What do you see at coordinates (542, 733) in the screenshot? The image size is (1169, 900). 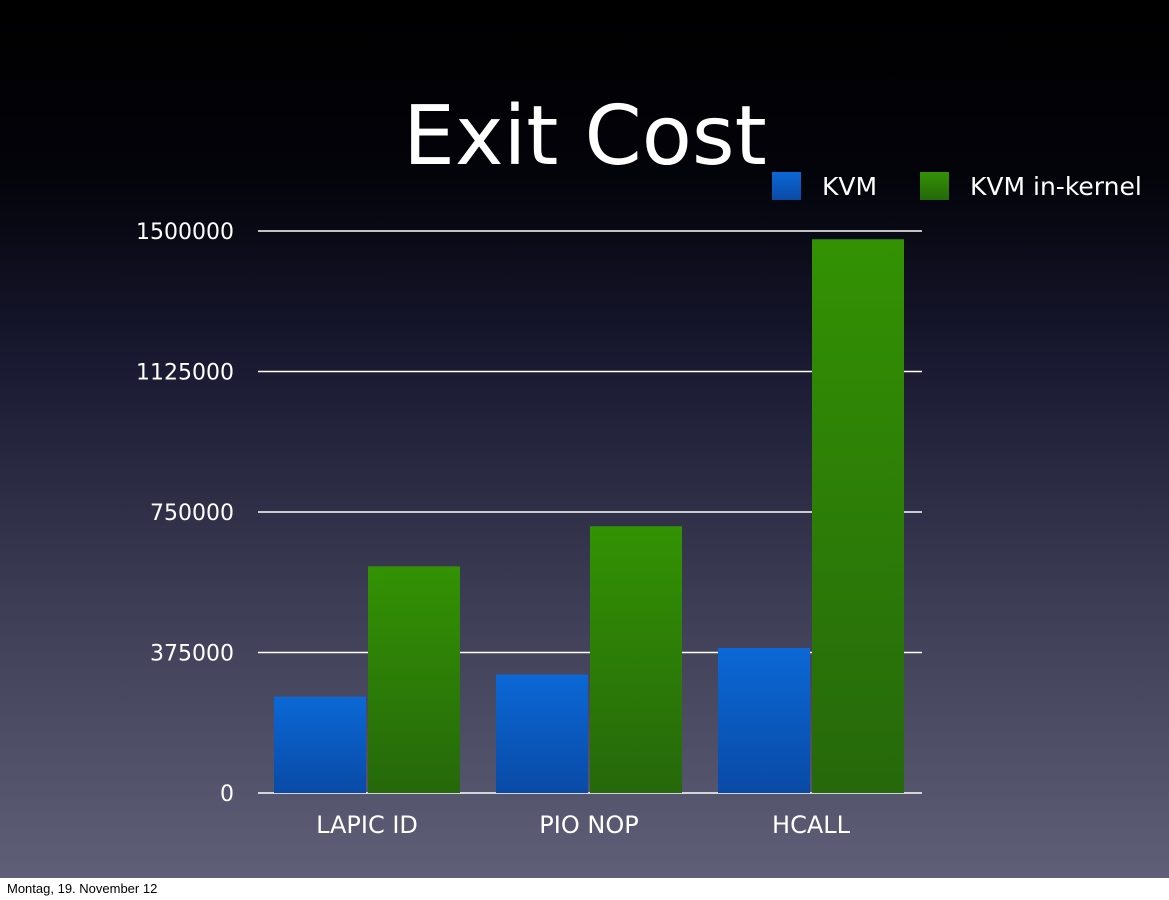 I see `bar-kvm-pio-nop` at bounding box center [542, 733].